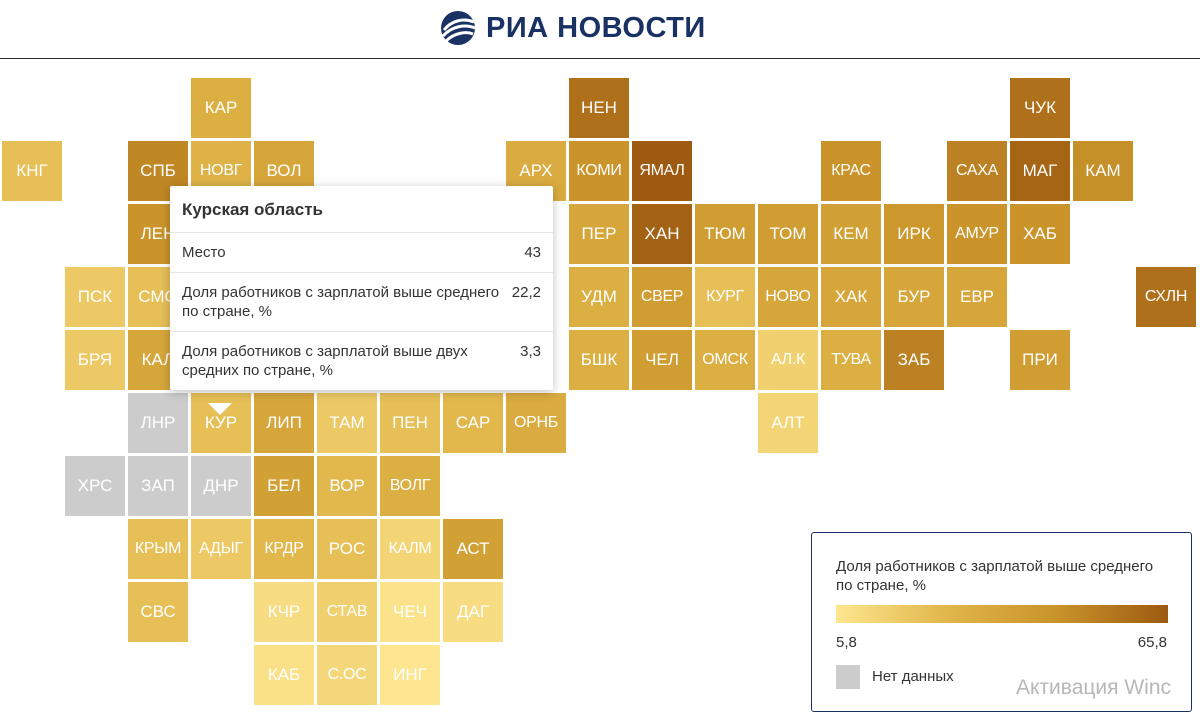  I want to click on region-tile: КАР, so click(221, 108).